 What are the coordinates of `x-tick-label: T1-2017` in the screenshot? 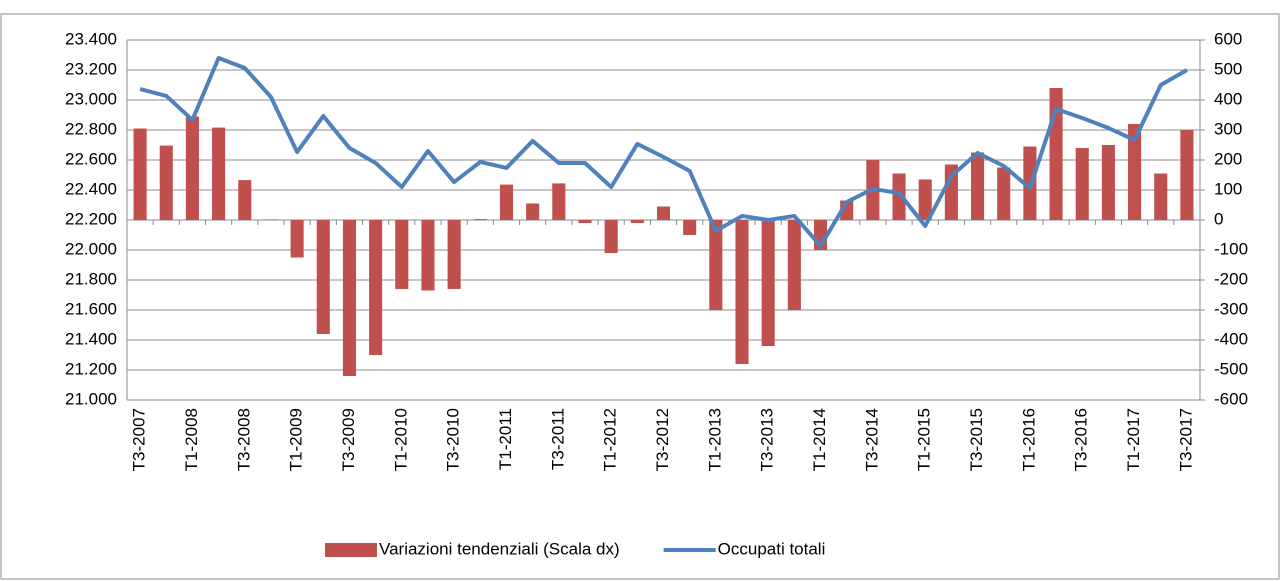 It's located at (1133, 439).